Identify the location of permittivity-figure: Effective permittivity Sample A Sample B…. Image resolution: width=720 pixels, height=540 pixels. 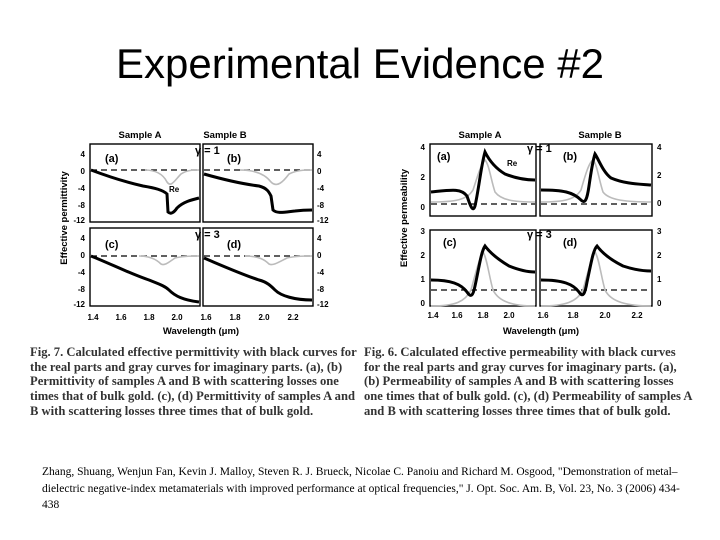
(192, 235).